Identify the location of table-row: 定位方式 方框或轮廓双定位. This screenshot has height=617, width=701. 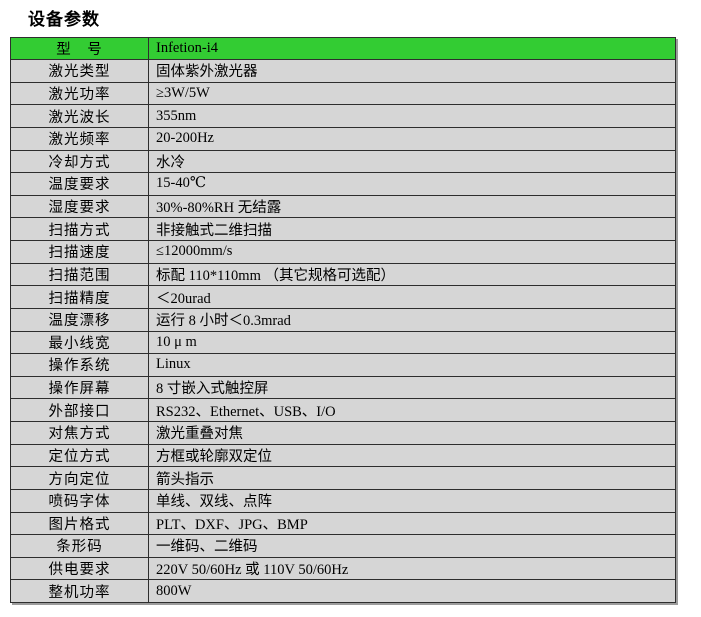
(343, 455).